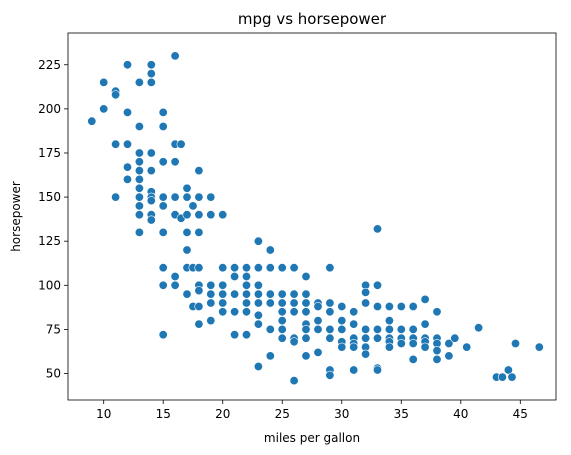  What do you see at coordinates (401, 414) in the screenshot?
I see `x-tick-label: 35` at bounding box center [401, 414].